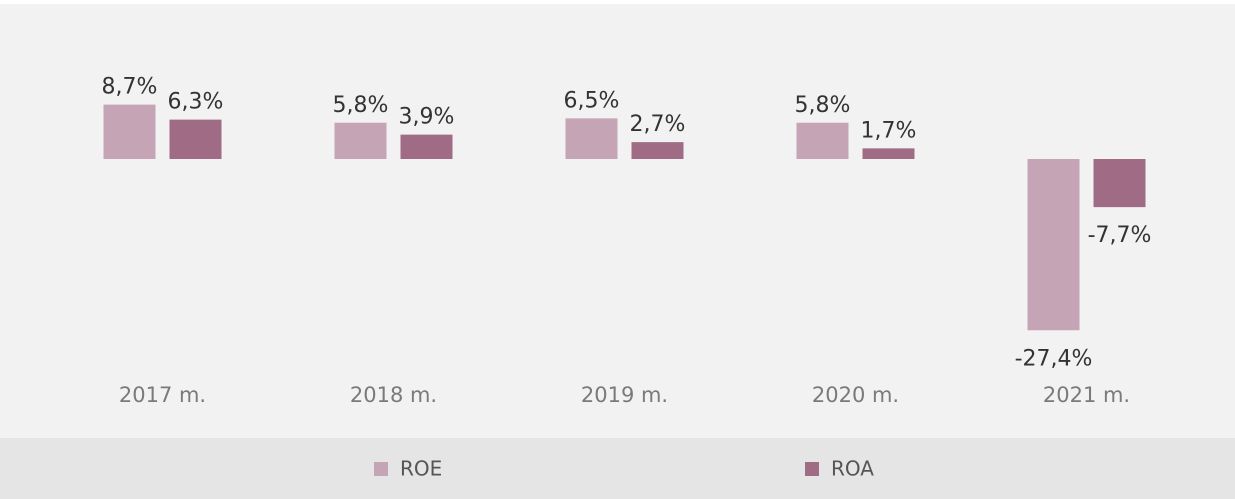  I want to click on data-label: 8,7%, so click(130, 87).